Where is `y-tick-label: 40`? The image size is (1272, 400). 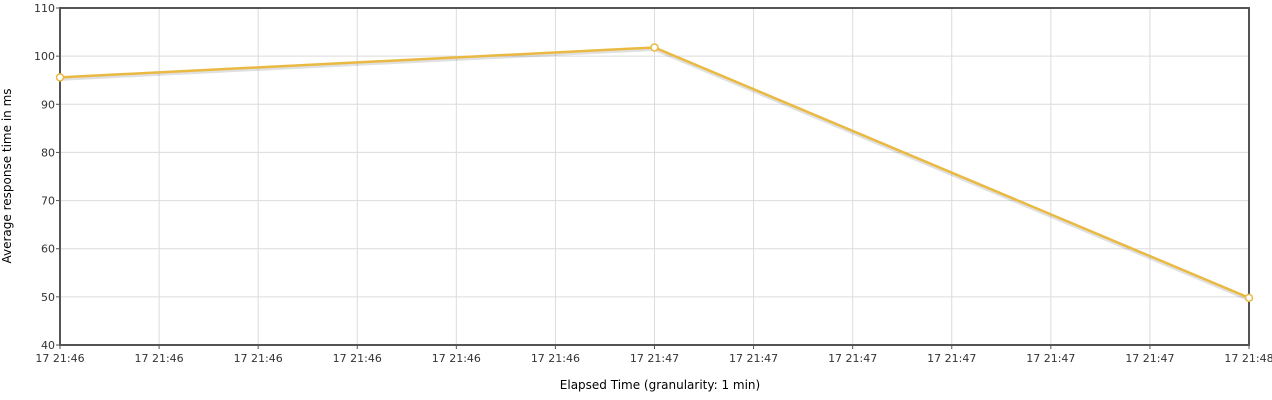
y-tick-label: 40 is located at coordinates (48, 345).